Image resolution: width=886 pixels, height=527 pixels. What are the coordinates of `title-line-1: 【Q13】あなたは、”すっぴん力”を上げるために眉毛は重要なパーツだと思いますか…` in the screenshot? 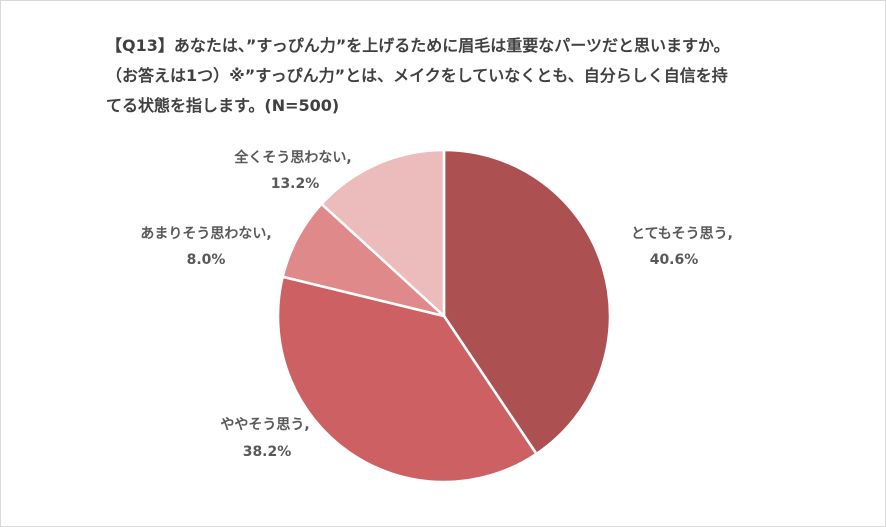 It's located at (418, 45).